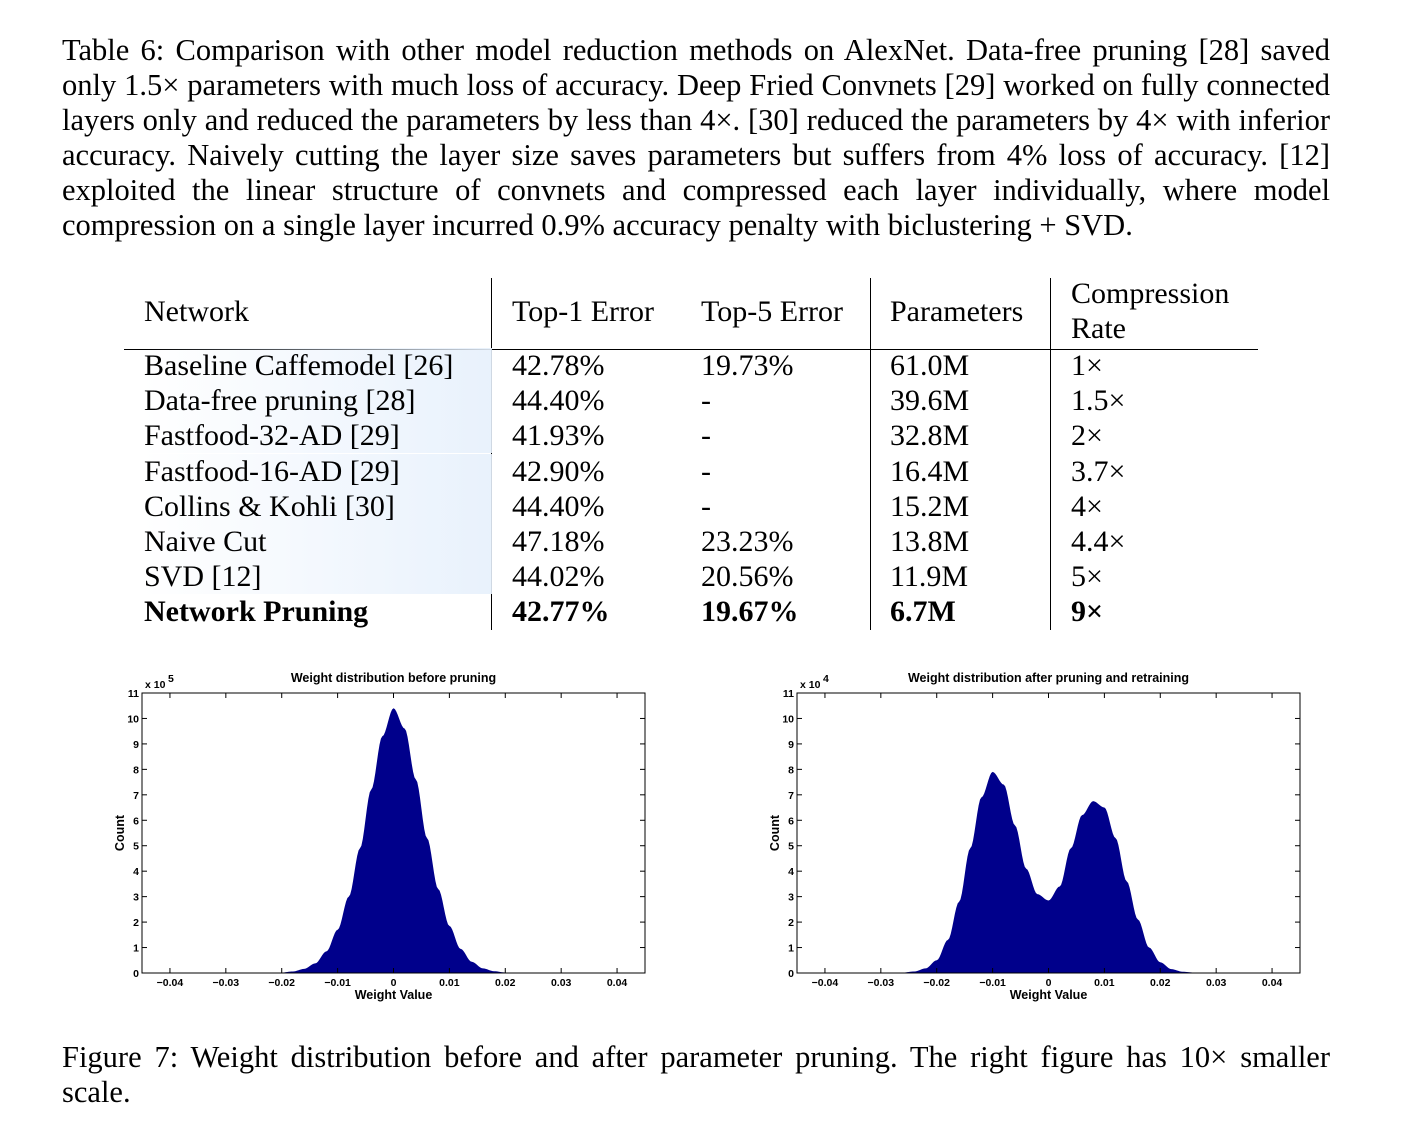  Describe the element at coordinates (203, 577) in the screenshot. I see `cell-network: SVD [12]` at that location.